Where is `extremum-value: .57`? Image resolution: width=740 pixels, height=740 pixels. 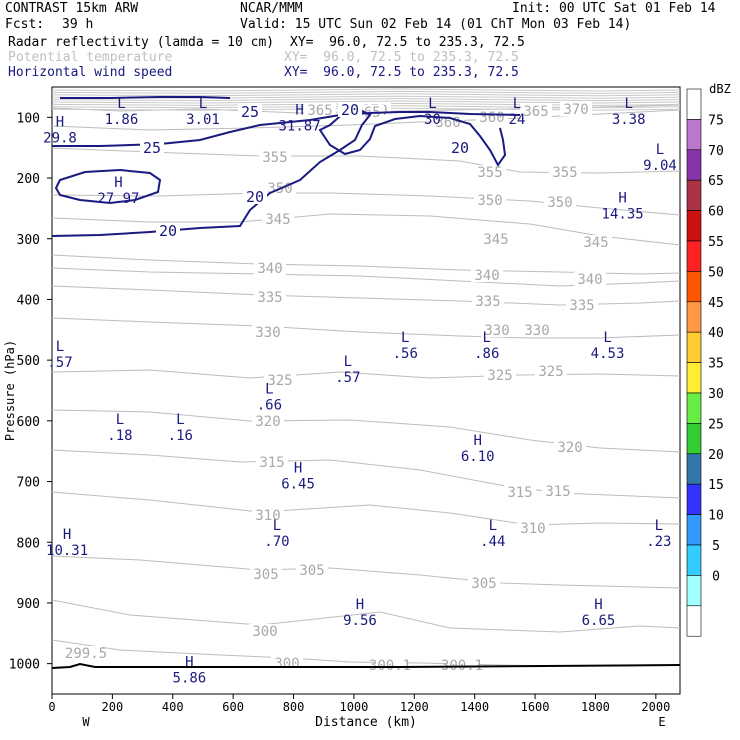 extremum-value: .57 is located at coordinates (347, 378).